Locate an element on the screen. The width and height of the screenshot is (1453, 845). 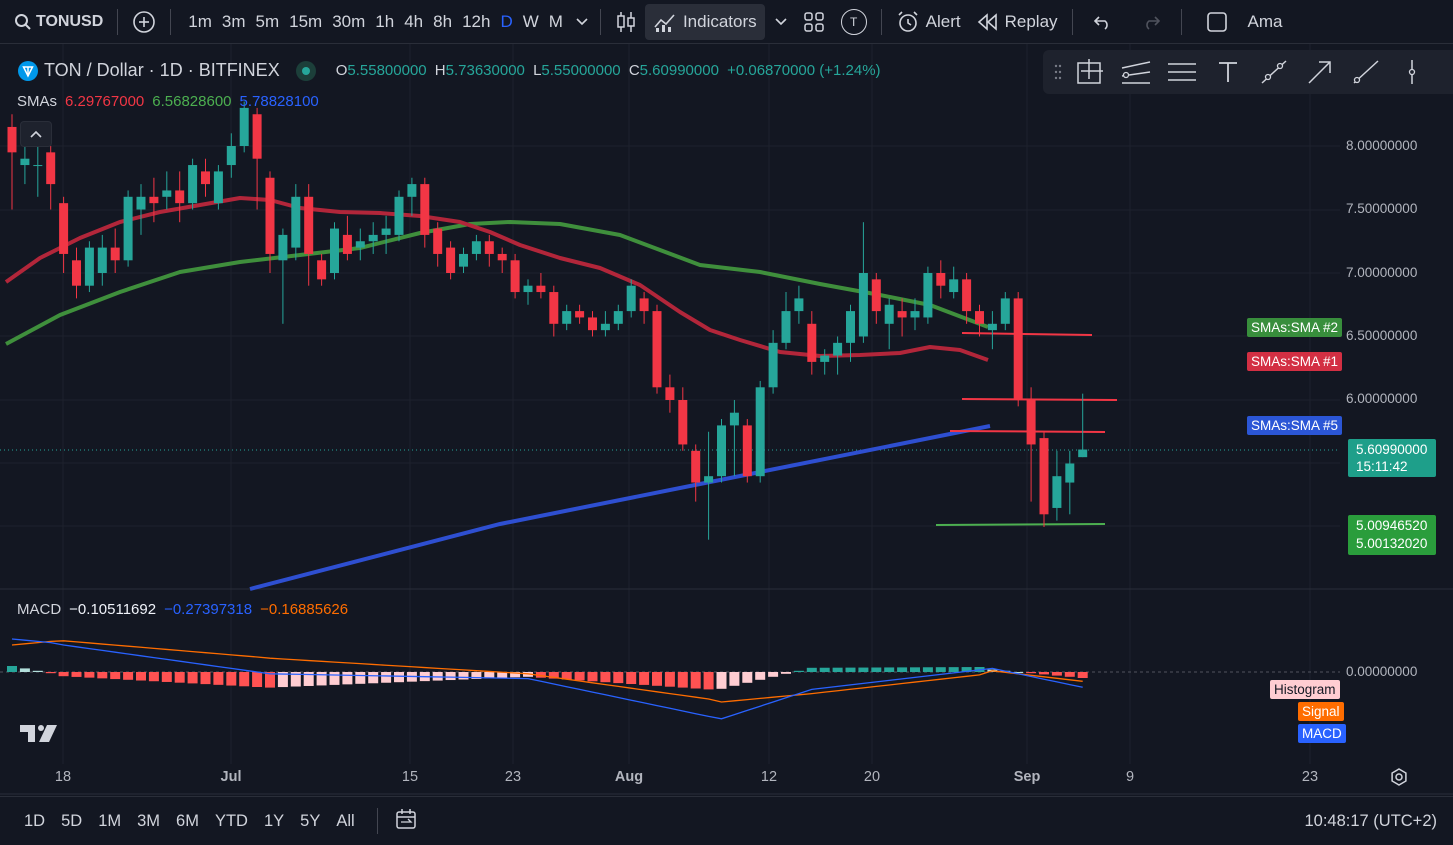
chevron-up-icon is located at coordinates (36, 134).